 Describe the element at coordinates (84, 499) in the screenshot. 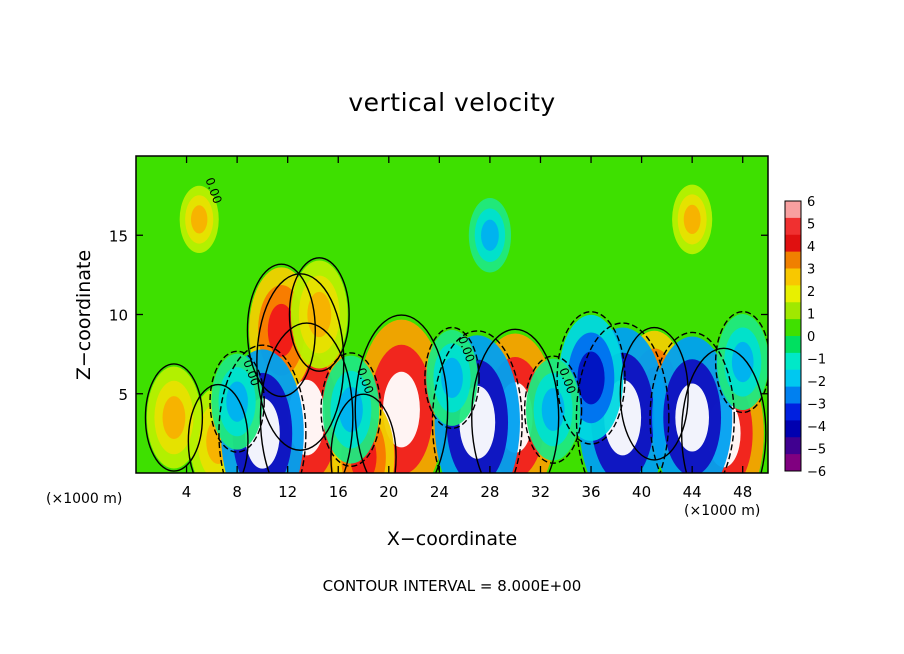

I see `x-unit-label-left: (×1000 m)` at that location.